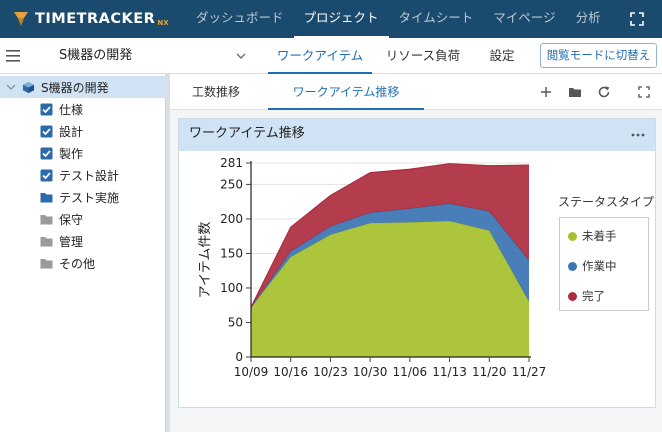  Describe the element at coordinates (75, 87) in the screenshot. I see `tree-root-label: S機器の開発` at that location.